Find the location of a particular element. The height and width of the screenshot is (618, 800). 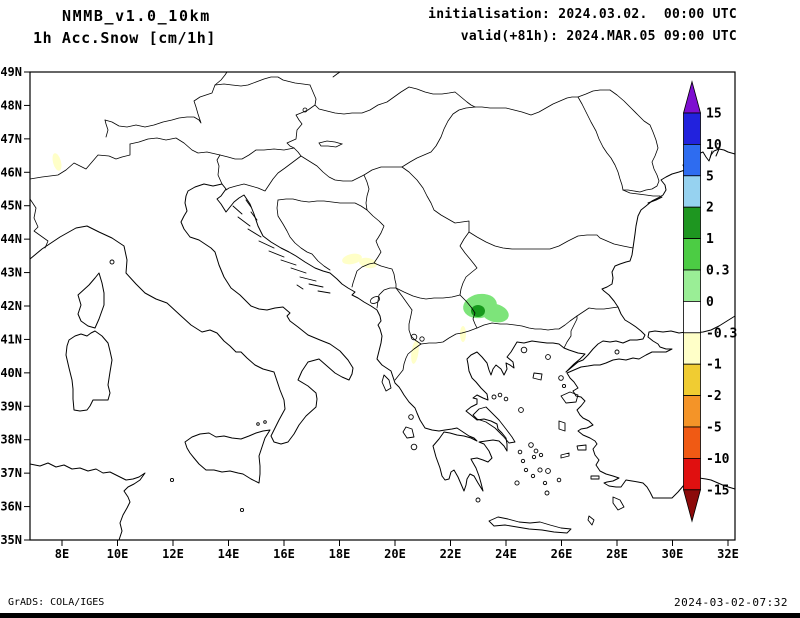

lake-skadar is located at coordinates (375, 300).